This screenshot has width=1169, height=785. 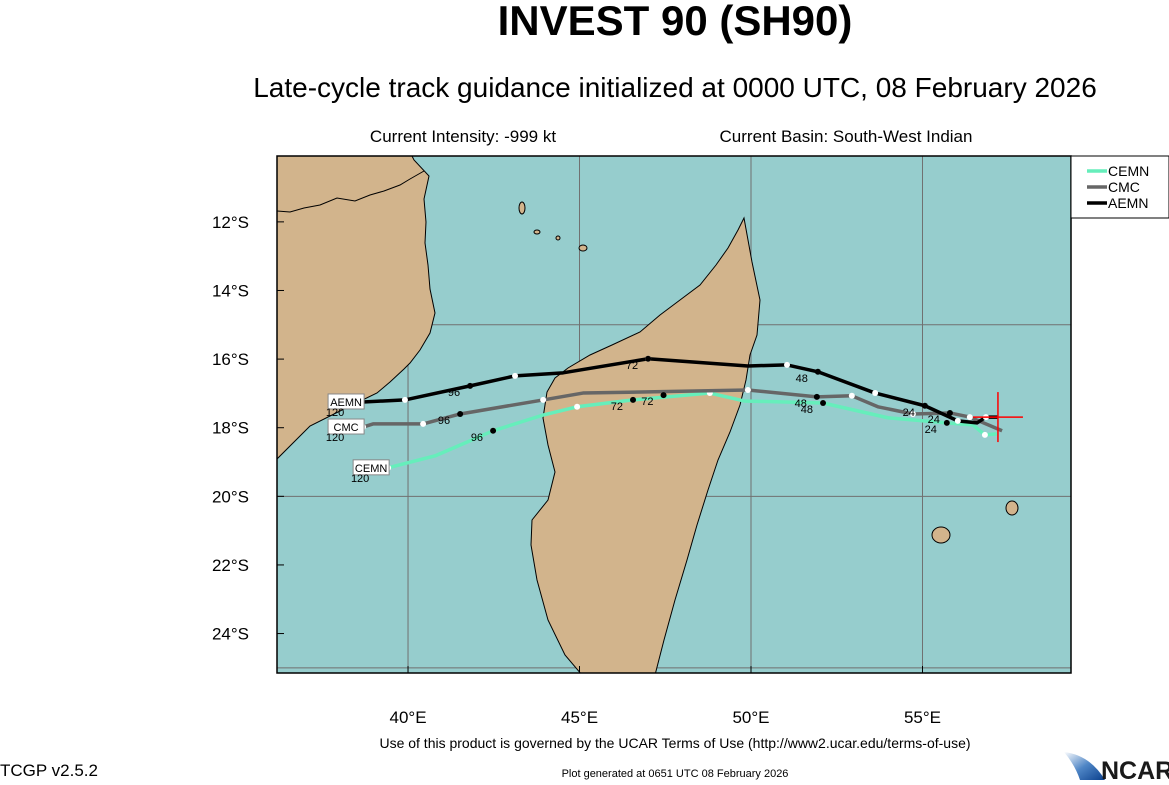 What do you see at coordinates (230, 565) in the screenshot?
I see `lat-tick-label: 22°S` at bounding box center [230, 565].